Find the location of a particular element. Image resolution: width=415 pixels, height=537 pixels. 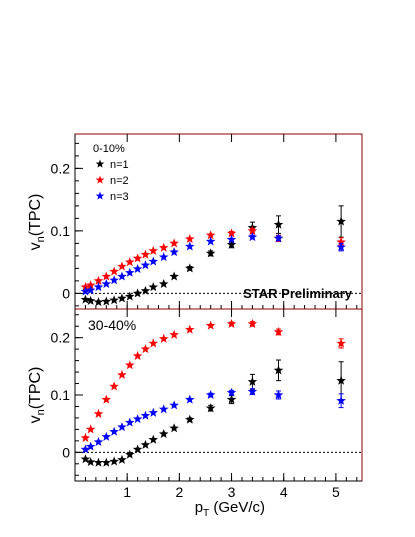

legend-label: n=2 is located at coordinates (119, 181).